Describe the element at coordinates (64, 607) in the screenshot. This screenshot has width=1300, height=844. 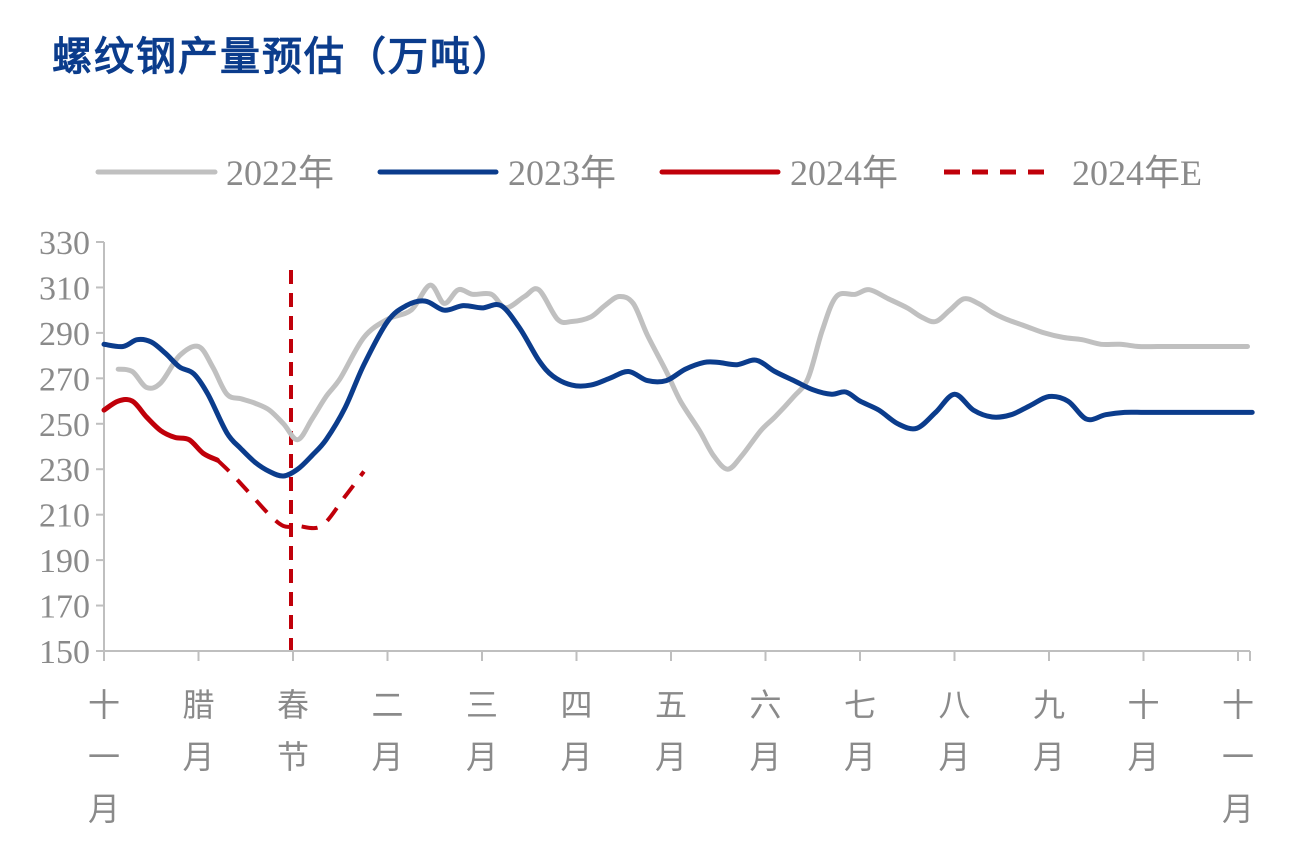
I see `y-tick-label: 170` at that location.